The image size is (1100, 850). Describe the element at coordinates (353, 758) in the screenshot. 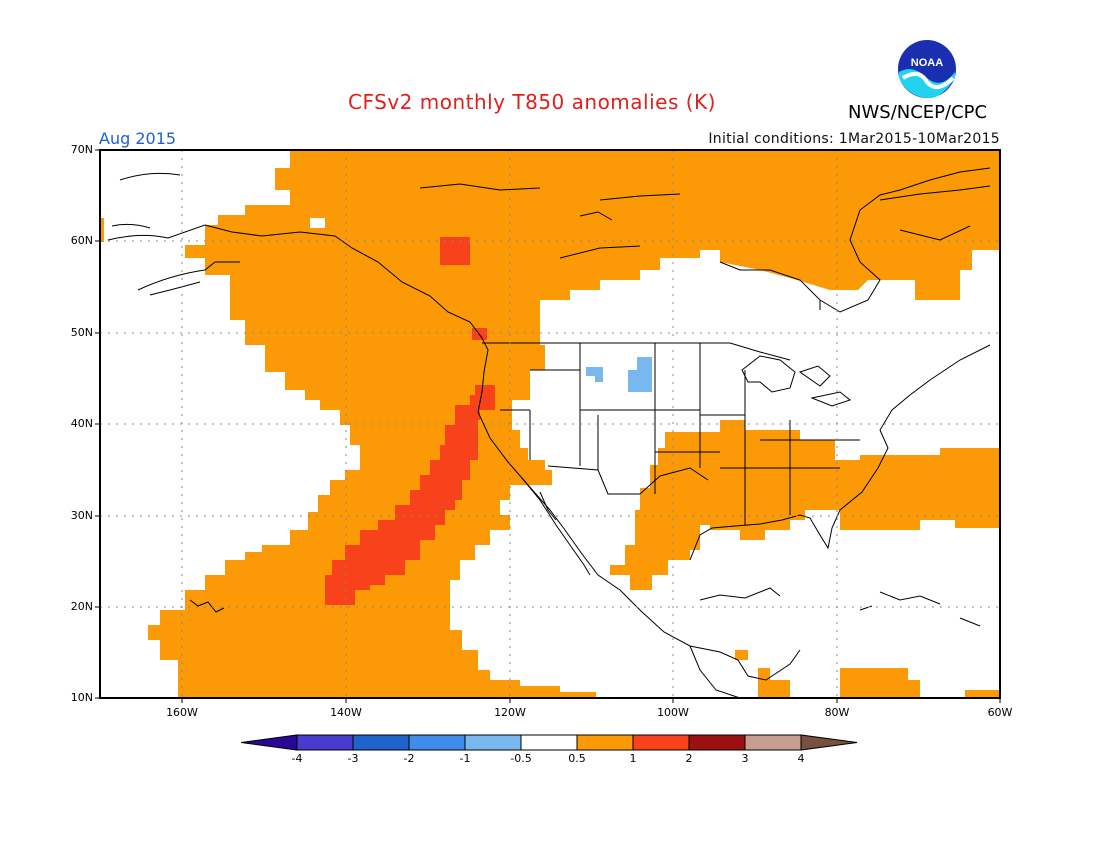

I see `legend-label: -3` at that location.